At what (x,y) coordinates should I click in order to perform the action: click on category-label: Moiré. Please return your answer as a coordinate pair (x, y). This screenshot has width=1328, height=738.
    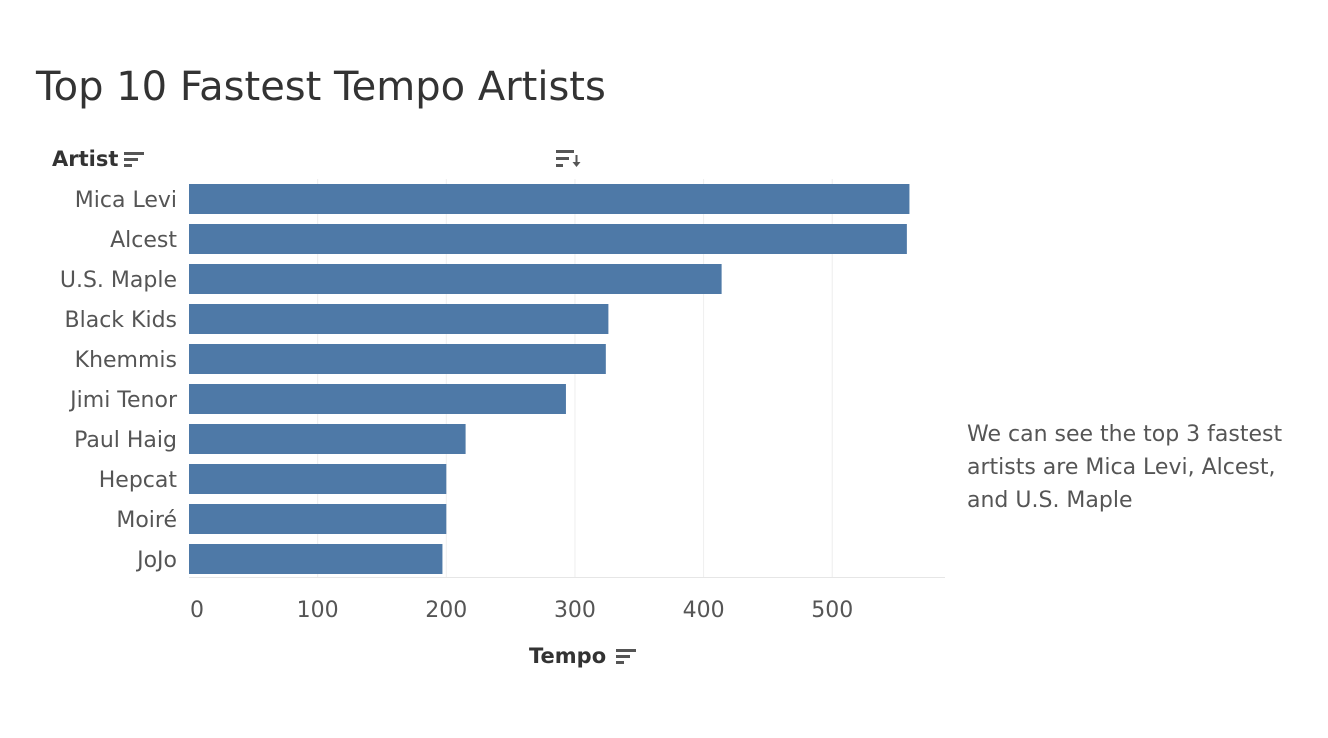
    Looking at the image, I should click on (146, 520).